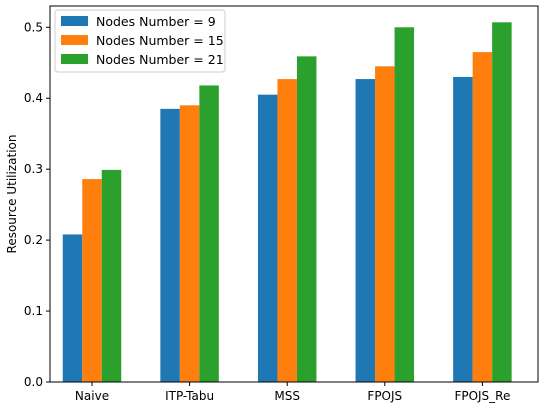 This screenshot has width=550, height=408. I want to click on x-tick-label: MSS, so click(287, 396).